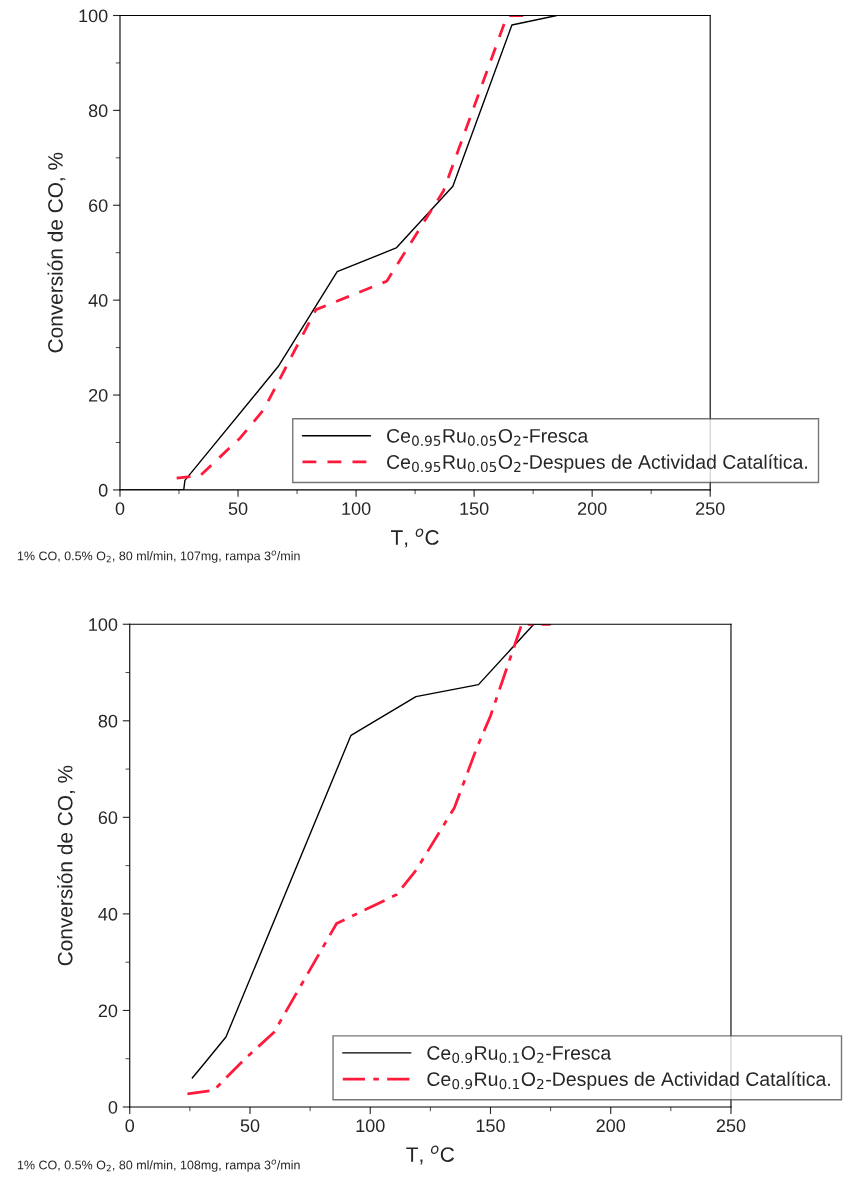  What do you see at coordinates (130, 1126) in the screenshot?
I see `x-tick-label: 0` at bounding box center [130, 1126].